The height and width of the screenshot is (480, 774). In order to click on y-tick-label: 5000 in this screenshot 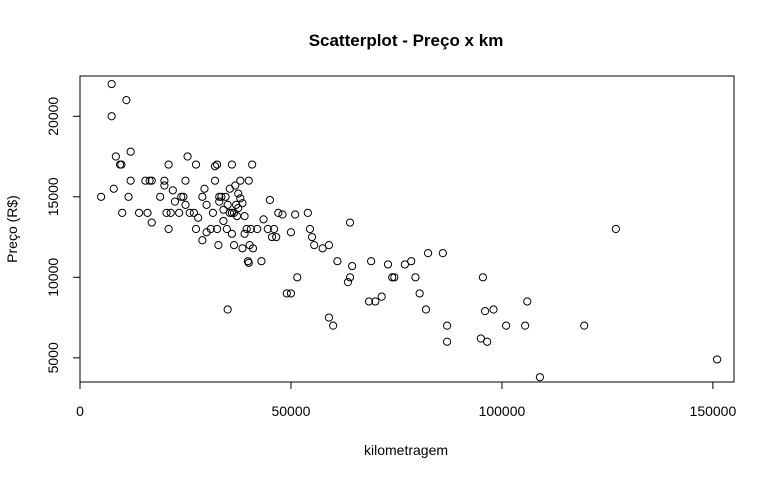, I will do `click(53, 357)`.